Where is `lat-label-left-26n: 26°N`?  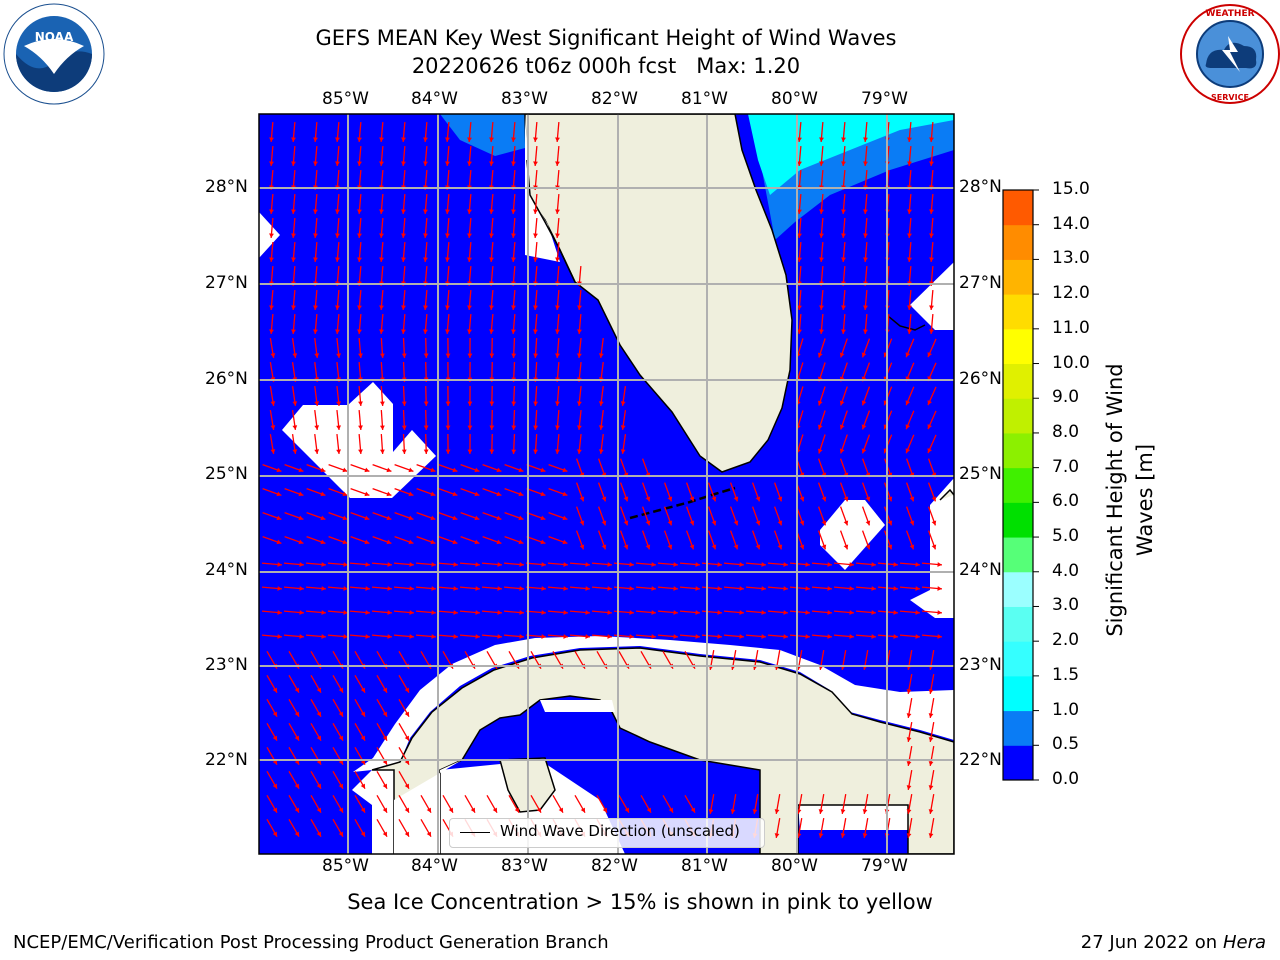
lat-label-left-26n: 26°N is located at coordinates (226, 379).